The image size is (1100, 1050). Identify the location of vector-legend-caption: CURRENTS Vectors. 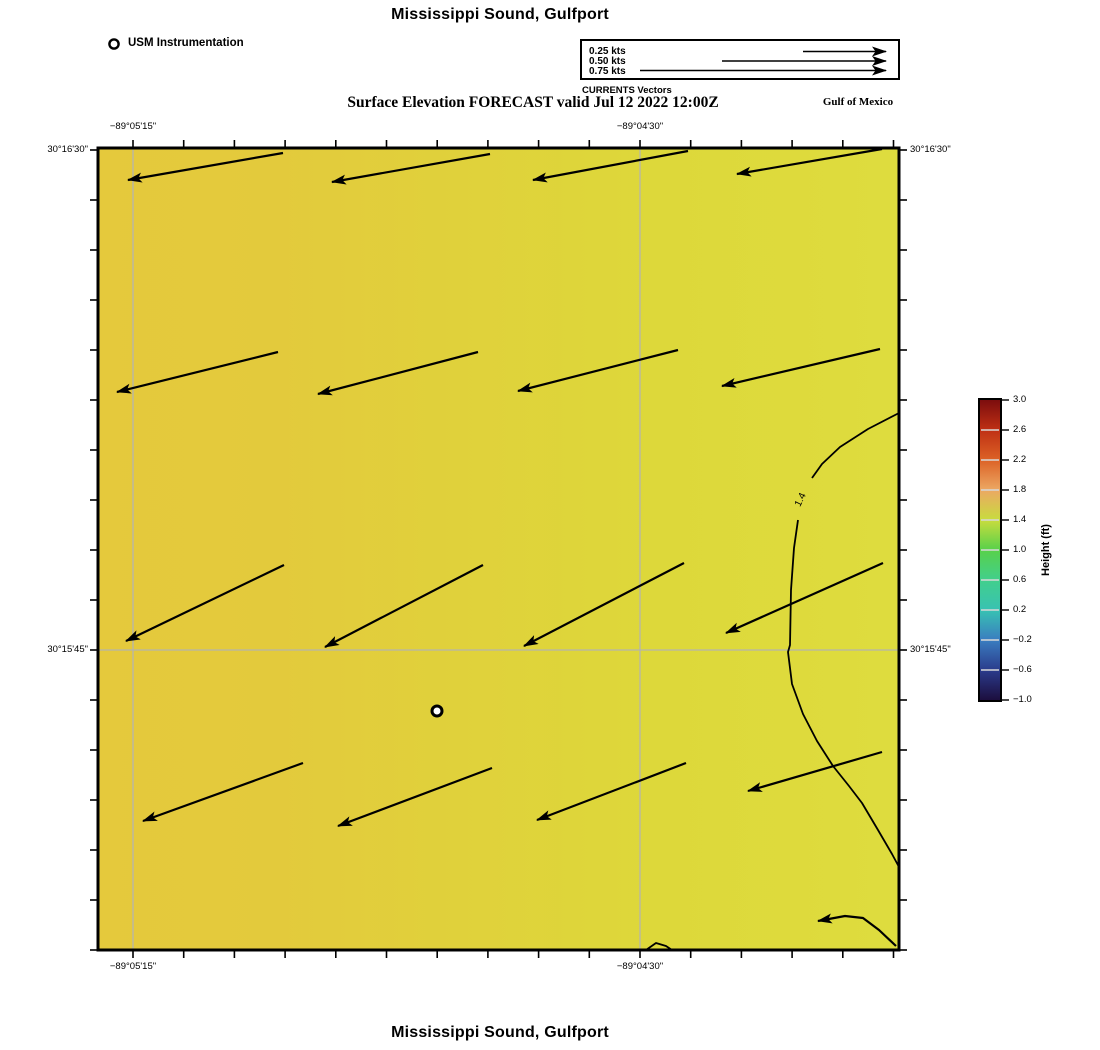
(627, 90).